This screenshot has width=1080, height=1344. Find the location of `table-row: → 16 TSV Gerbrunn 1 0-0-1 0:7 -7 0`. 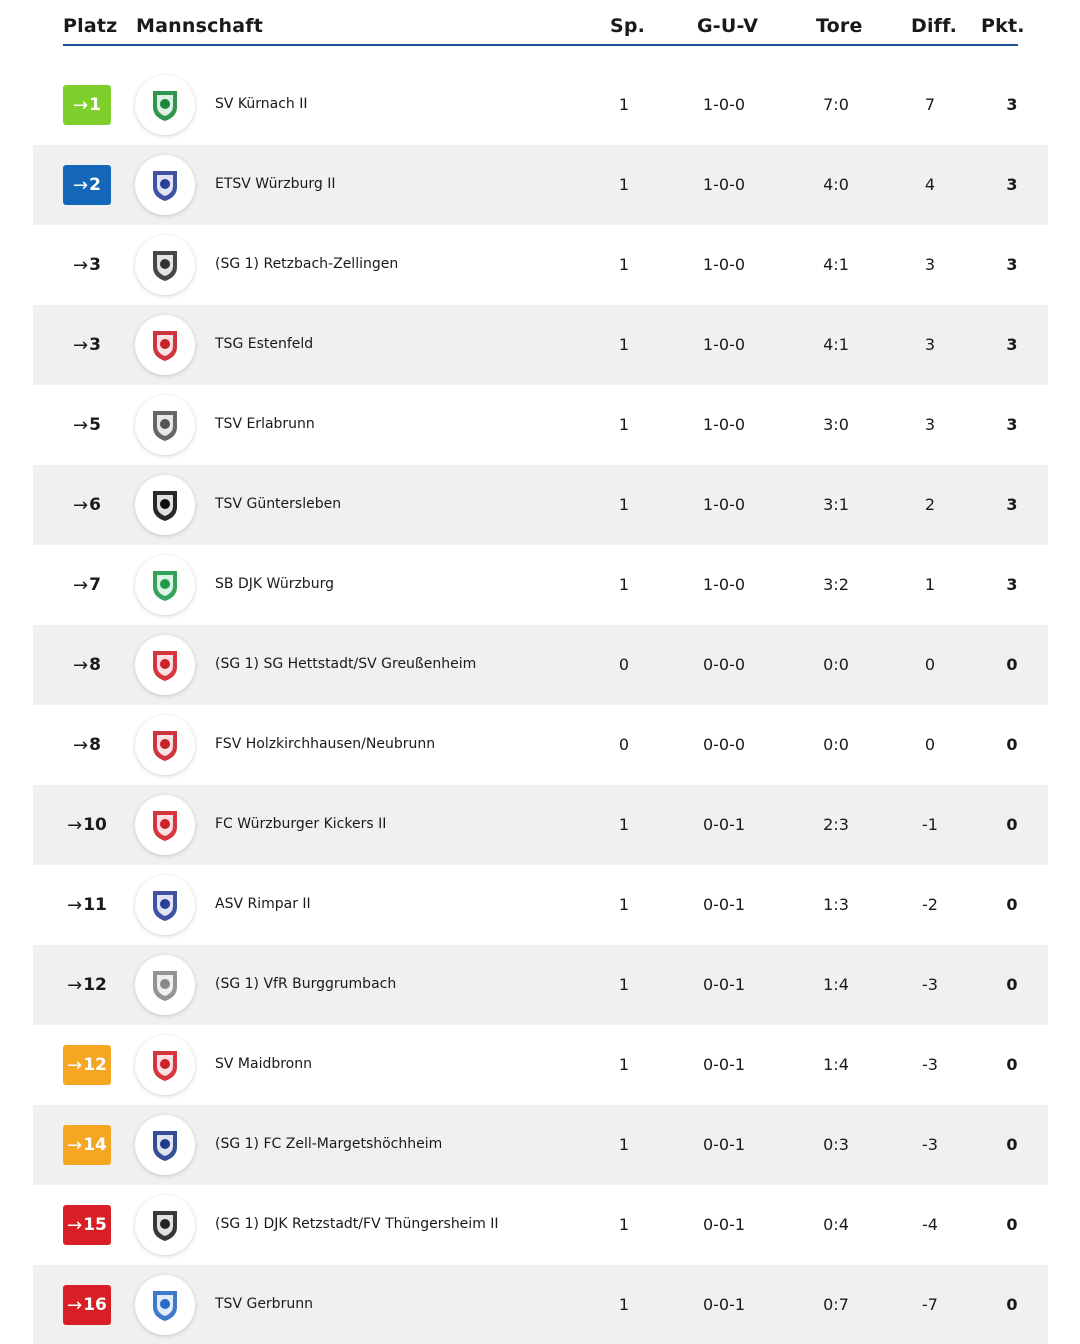

table-row: → 16 TSV Gerbrunn 1 0-0-1 0:7 -7 0 is located at coordinates (540, 1304).